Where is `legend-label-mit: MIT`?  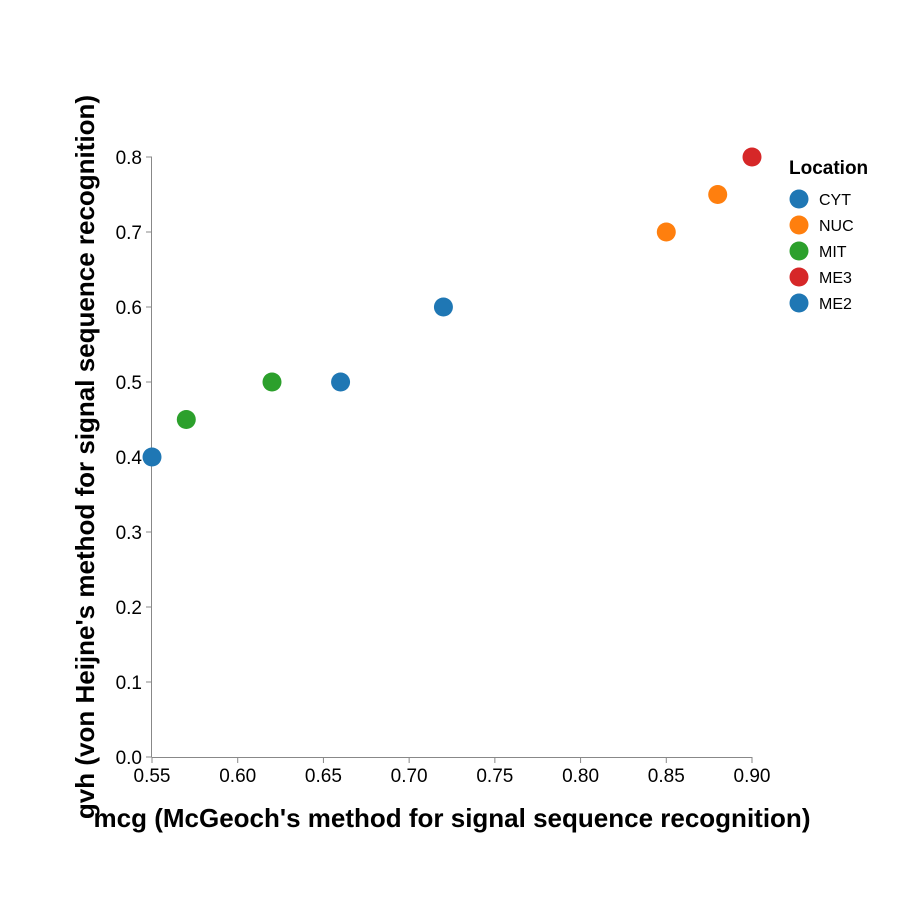
legend-label-mit: MIT is located at coordinates (833, 252).